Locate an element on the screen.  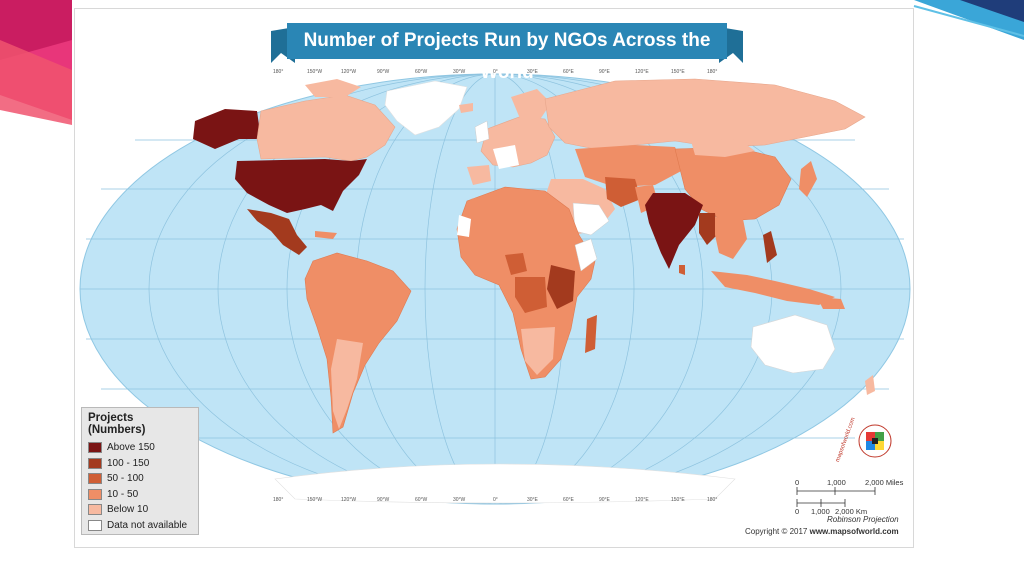
land-southern-africa is located at coordinates (538, 351).